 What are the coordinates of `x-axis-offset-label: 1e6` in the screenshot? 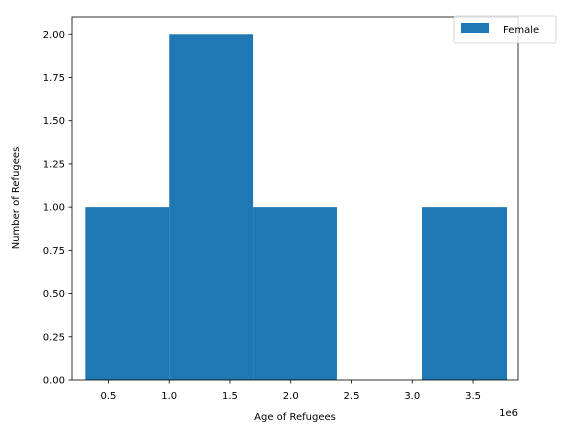 It's located at (508, 413).